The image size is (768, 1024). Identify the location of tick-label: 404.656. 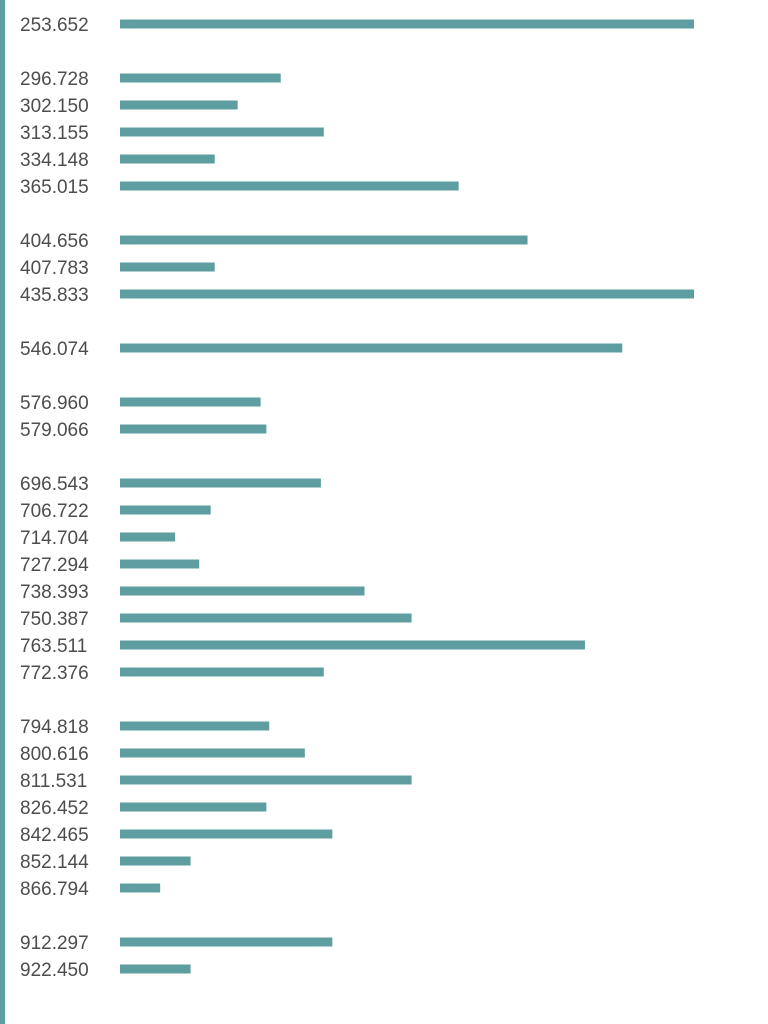
(54, 241).